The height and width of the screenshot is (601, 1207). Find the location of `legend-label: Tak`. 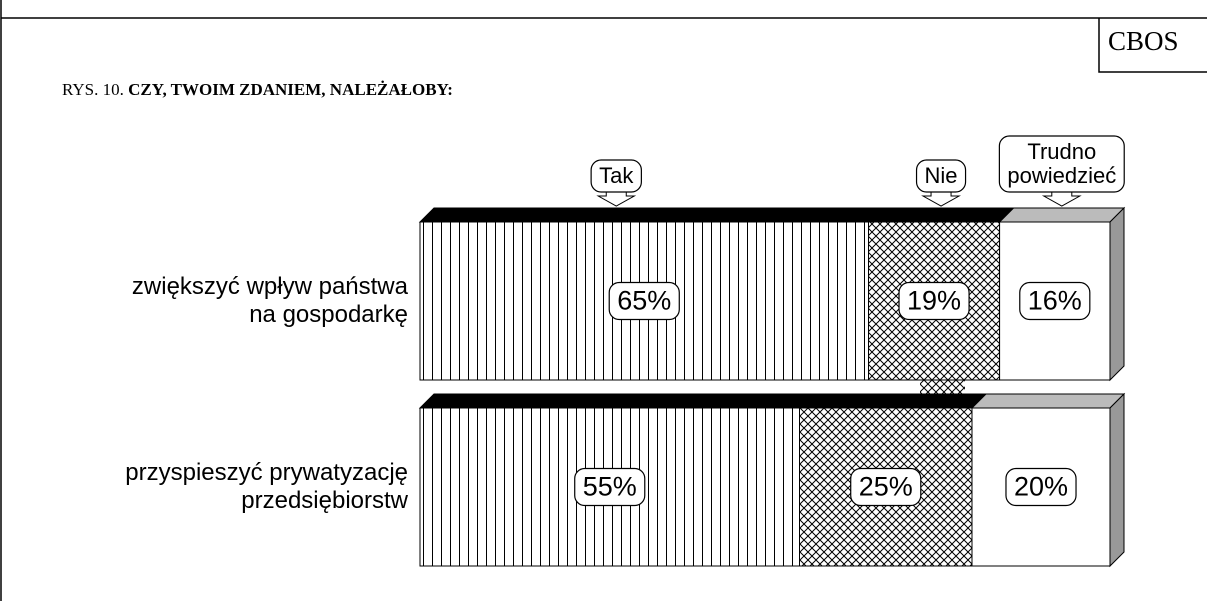

legend-label: Tak is located at coordinates (616, 175).